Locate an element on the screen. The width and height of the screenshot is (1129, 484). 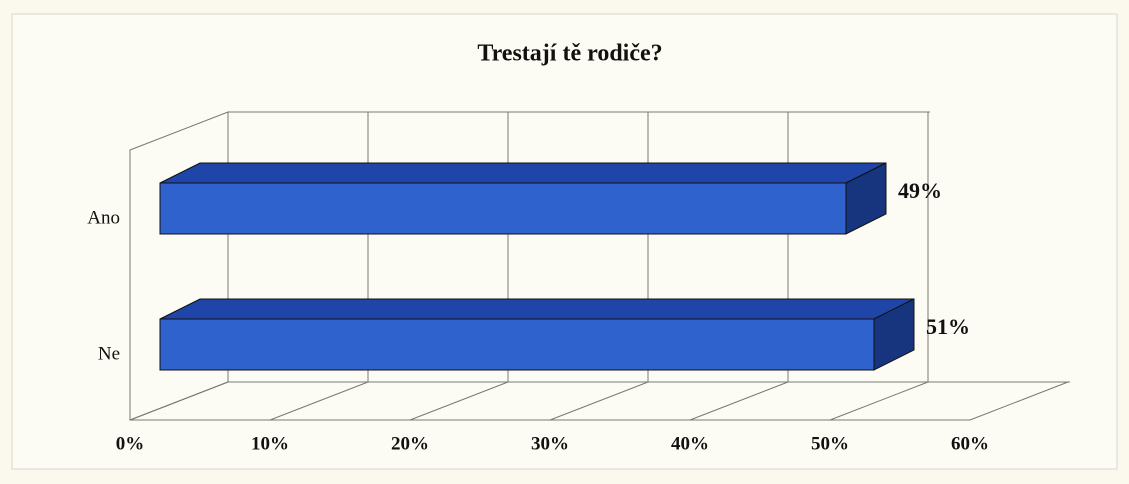
x-tick-label: 30% is located at coordinates (550, 443).